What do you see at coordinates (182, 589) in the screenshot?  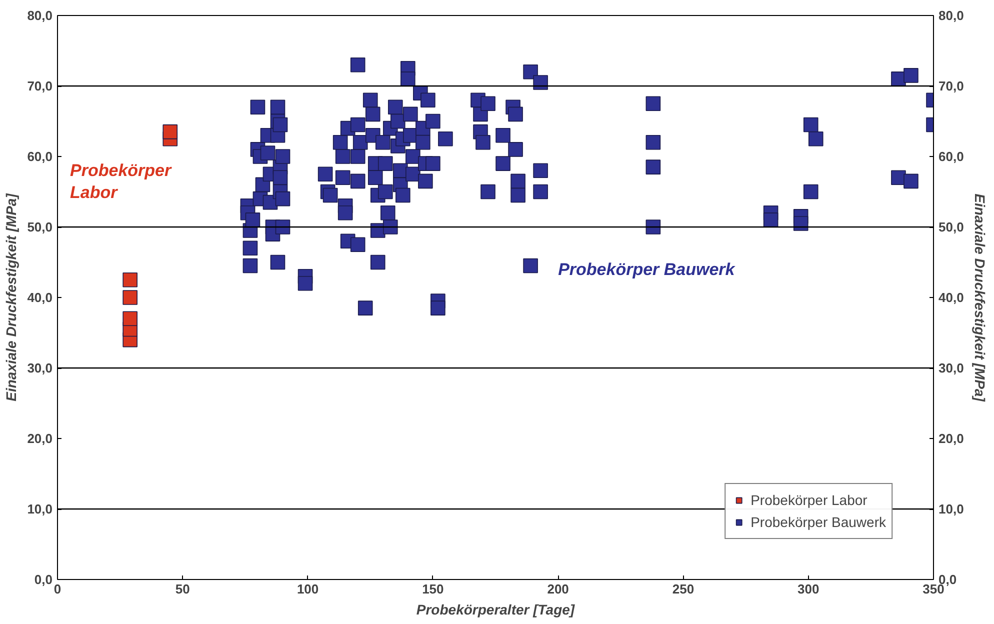 I see `x-tick-label: 50` at bounding box center [182, 589].